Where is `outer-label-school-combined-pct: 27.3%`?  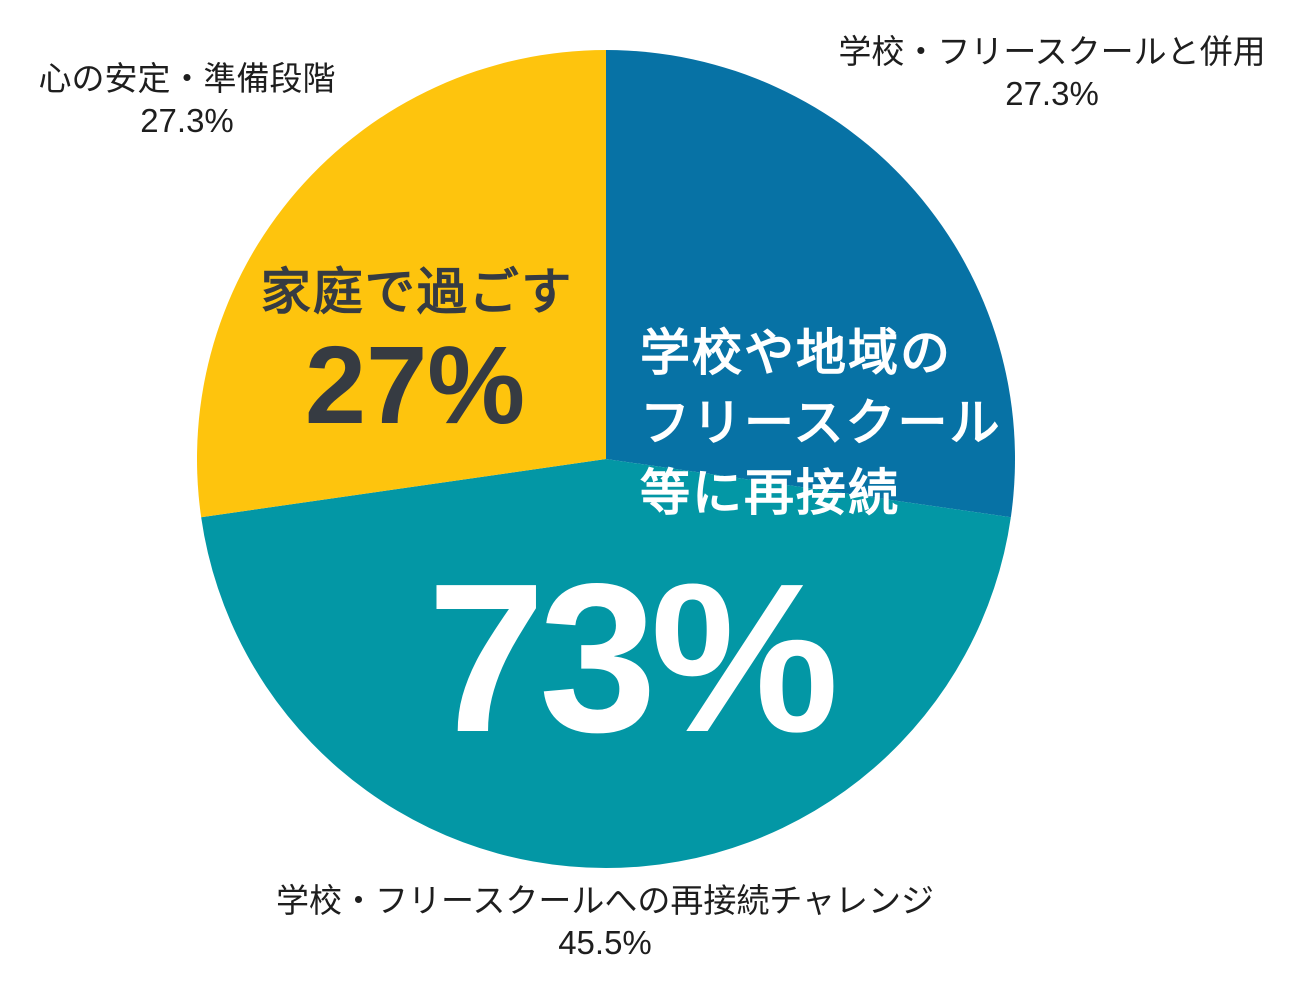 outer-label-school-combined-pct: 27.3% is located at coordinates (1052, 93).